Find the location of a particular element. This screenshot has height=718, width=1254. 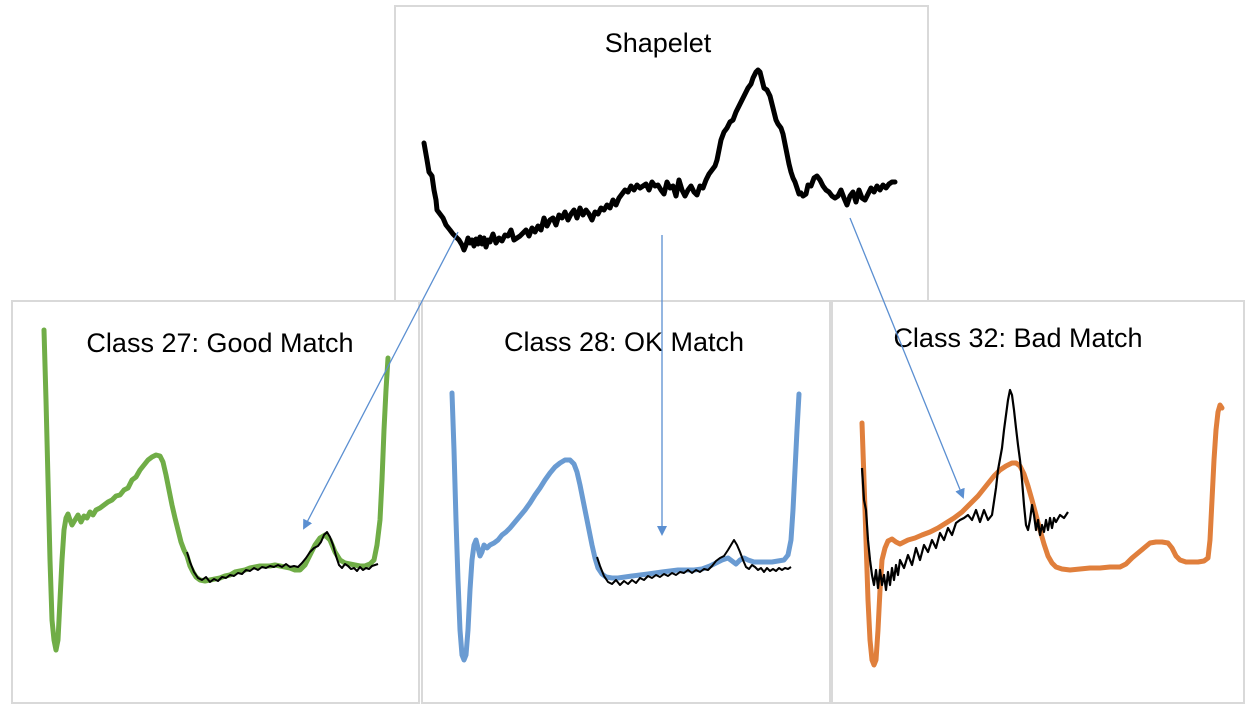

class-32-title: Class 32: Bad Match is located at coordinates (1018, 338).